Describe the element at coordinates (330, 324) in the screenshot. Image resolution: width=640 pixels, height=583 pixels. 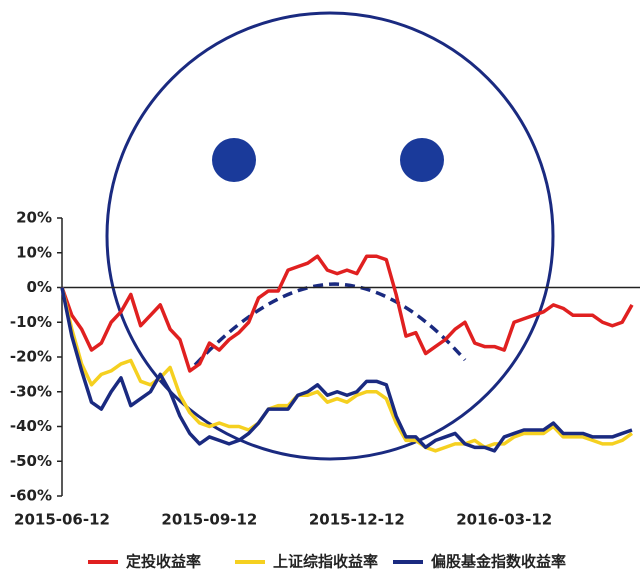
I see `frown` at that location.